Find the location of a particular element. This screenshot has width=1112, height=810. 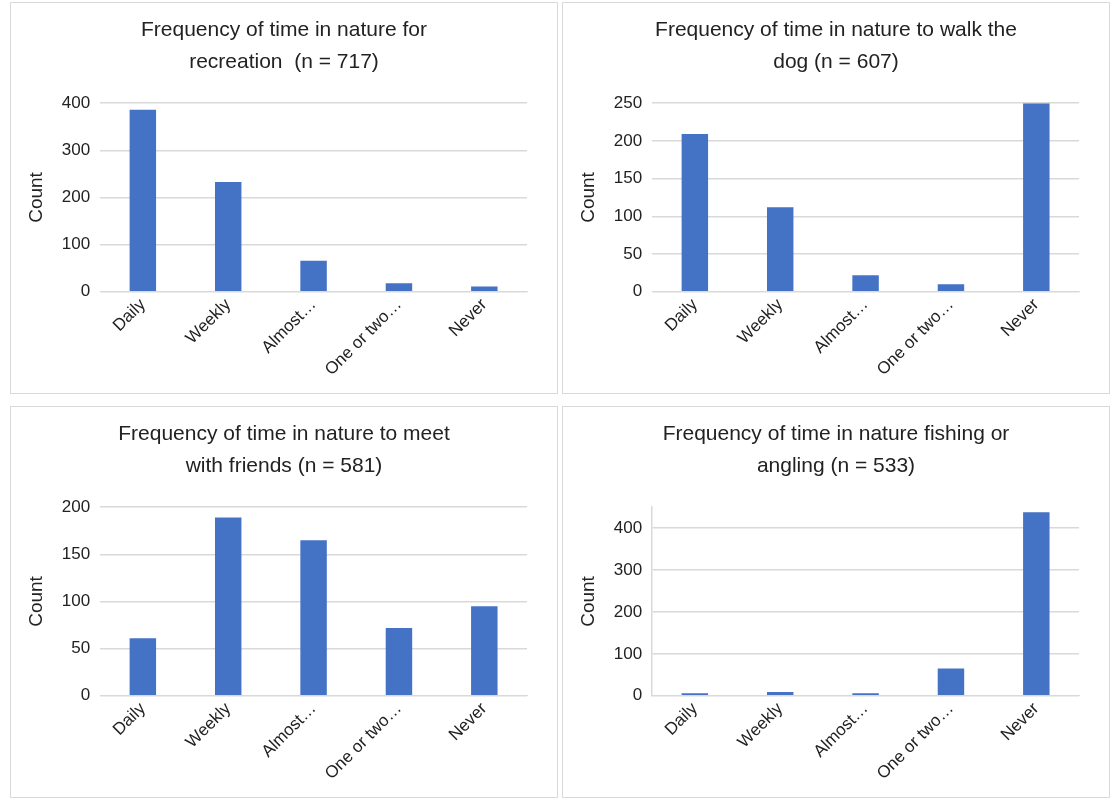

chart-title: Frequency of time in nature to walk the dog (n = 607) is located at coordinates (836, 45).